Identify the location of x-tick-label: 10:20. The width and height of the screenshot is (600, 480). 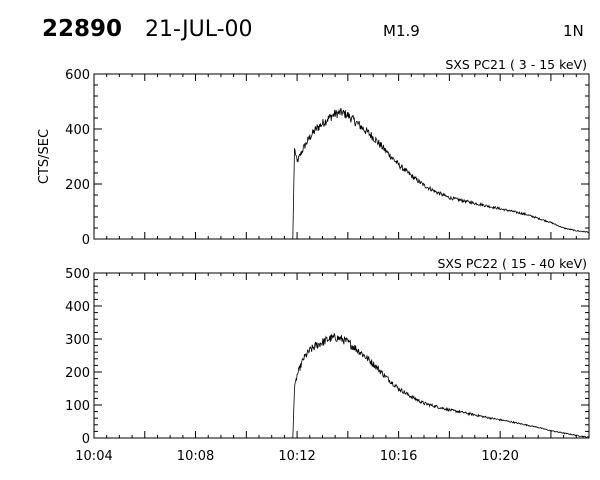
(499, 456).